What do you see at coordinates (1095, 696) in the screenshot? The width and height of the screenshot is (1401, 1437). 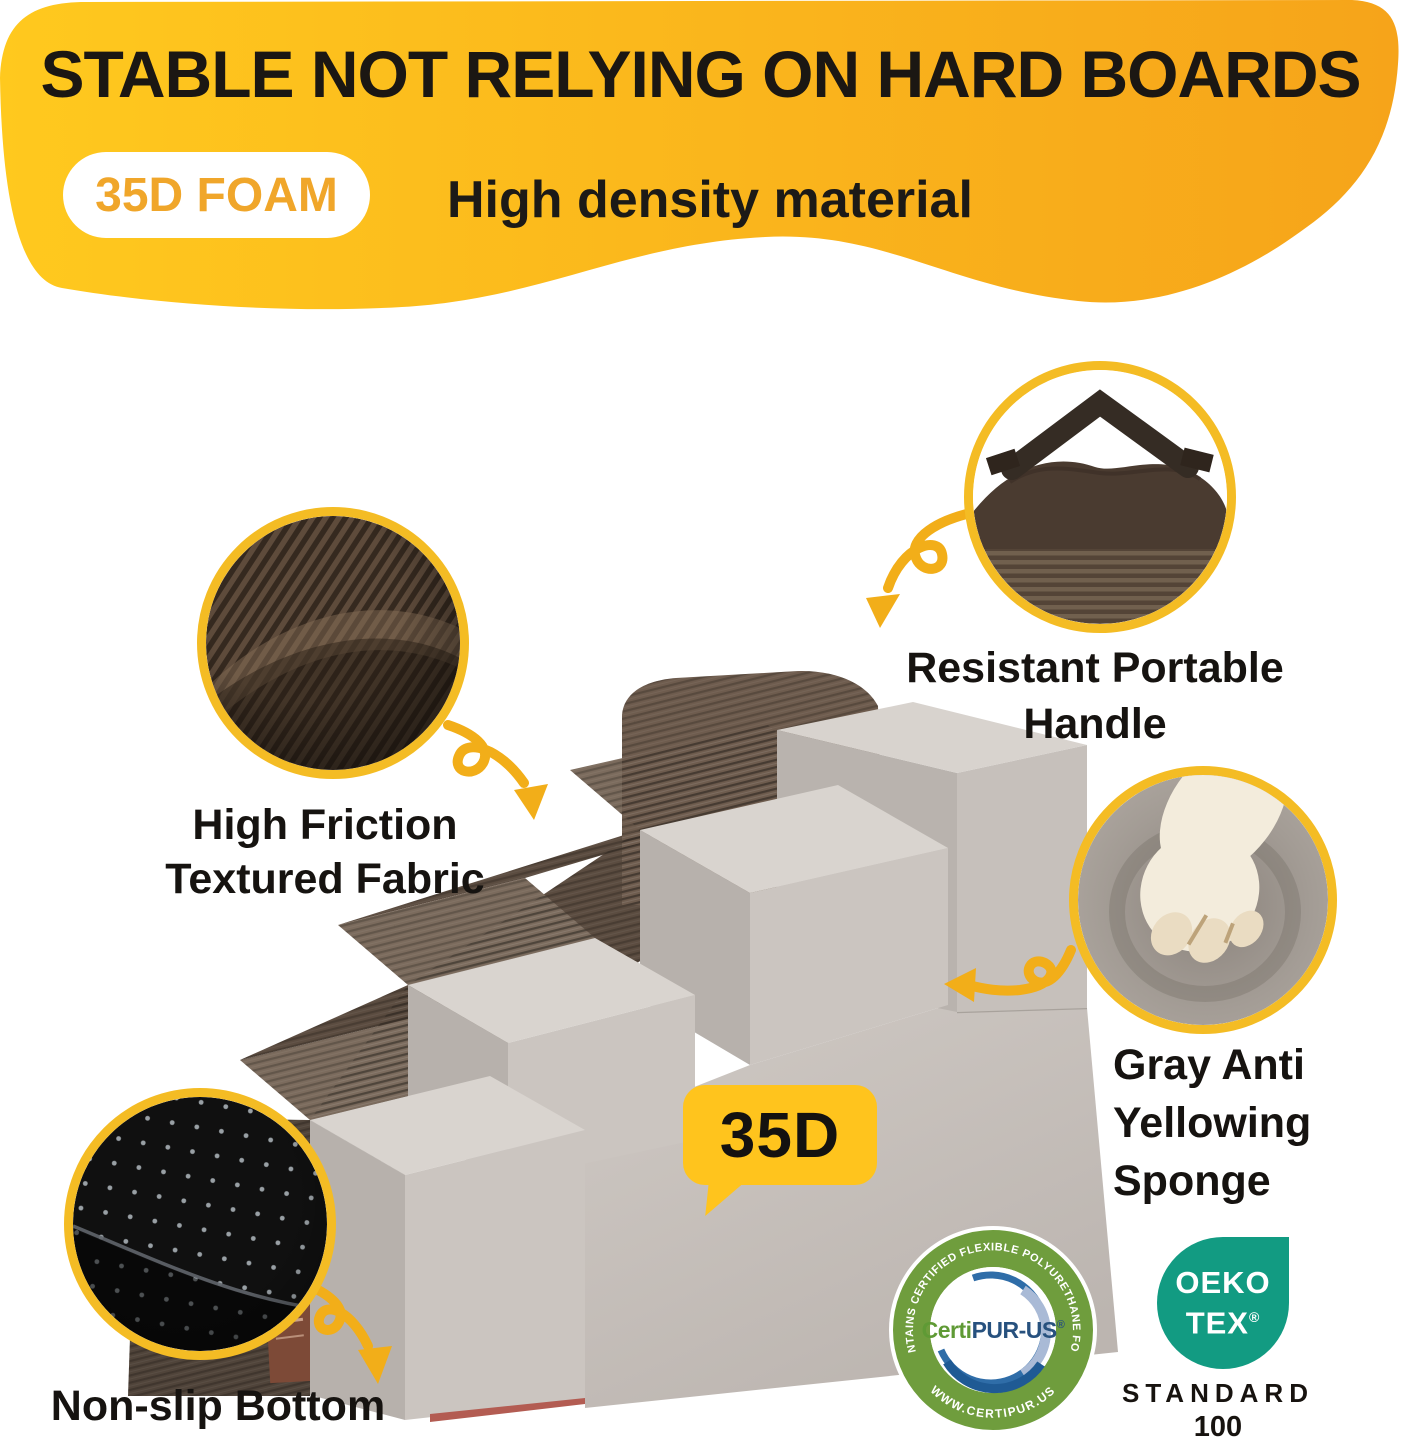 I see `label-portable-handle: Resistant Portable Handle` at bounding box center [1095, 696].